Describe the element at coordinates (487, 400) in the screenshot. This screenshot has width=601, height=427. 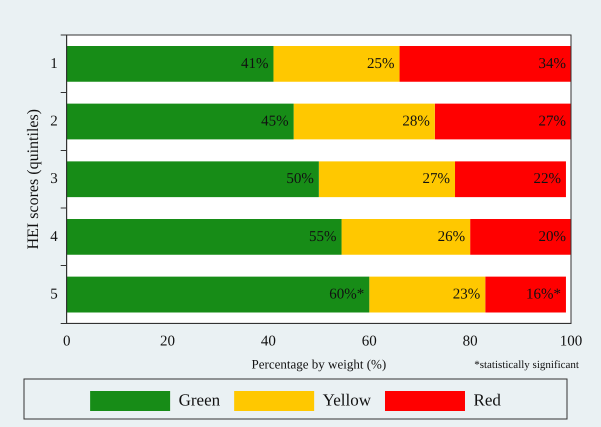
I see `legend-label: Red` at that location.